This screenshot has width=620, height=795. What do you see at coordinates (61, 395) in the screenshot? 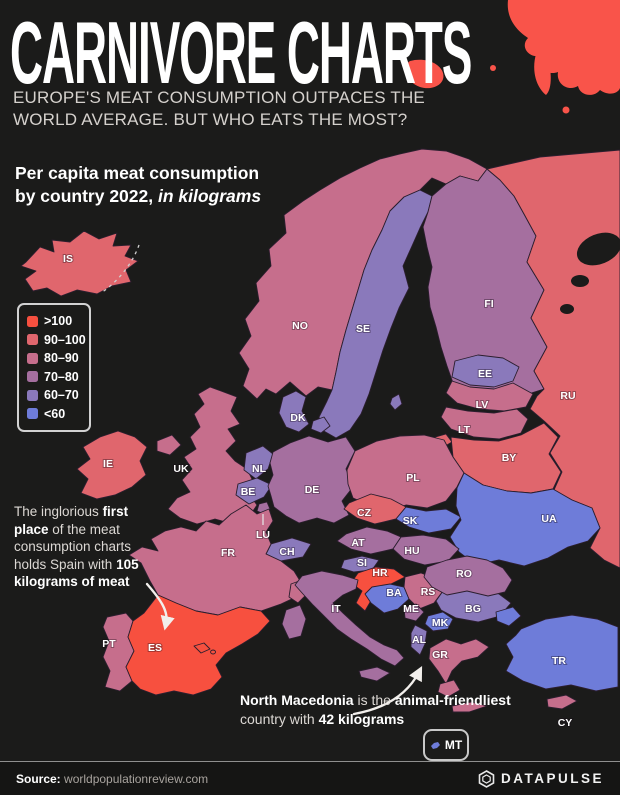
I see `legend-label: 60–70` at bounding box center [61, 395].